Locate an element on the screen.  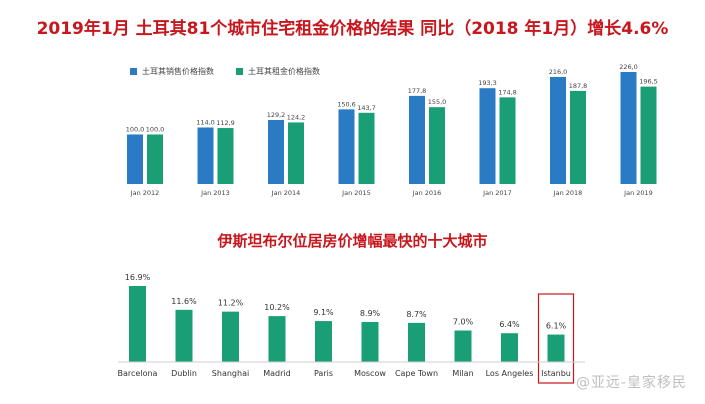
x-tick-label: Milan is located at coordinates (462, 373).